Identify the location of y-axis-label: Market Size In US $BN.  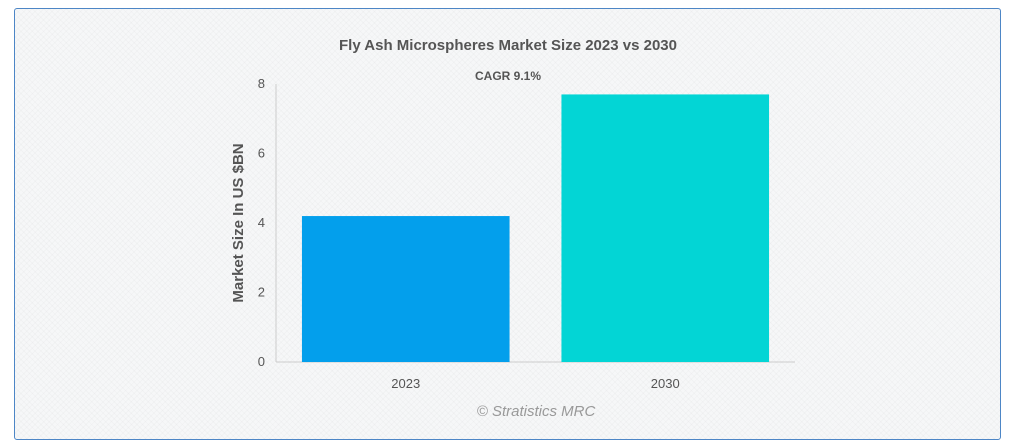
(238, 222).